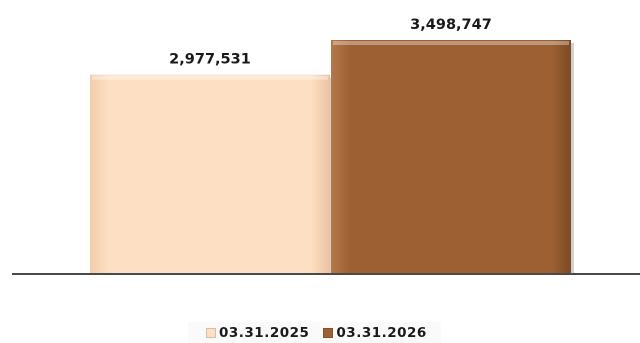 The image size is (640, 343). What do you see at coordinates (210, 60) in the screenshot?
I see `data-label-2025: 2,977,531` at bounding box center [210, 60].